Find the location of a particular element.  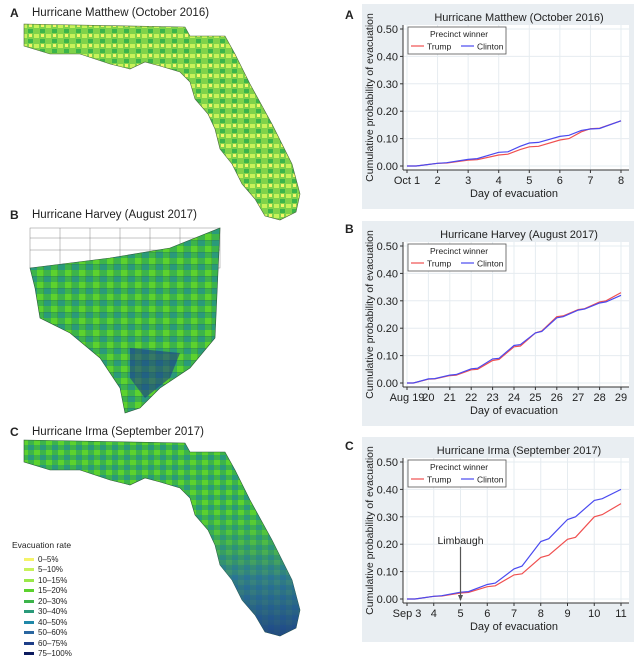

x-tick-label: 10 is located at coordinates (594, 614).